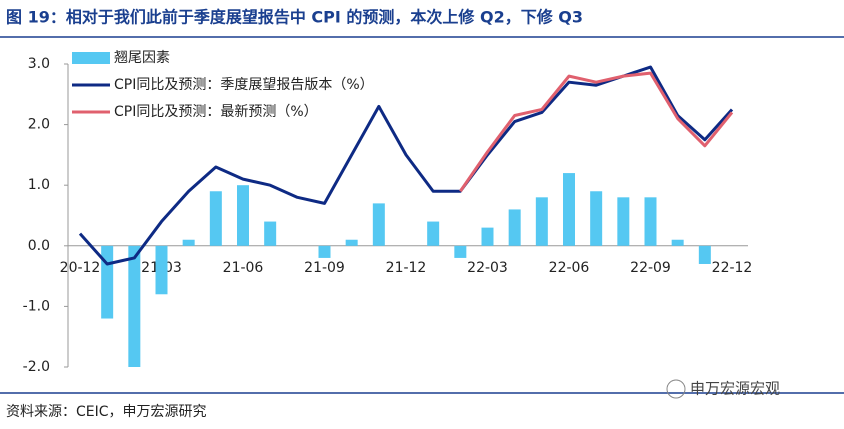  Describe the element at coordinates (735, 389) in the screenshot. I see `watermark: 申万宏源宏观` at that location.